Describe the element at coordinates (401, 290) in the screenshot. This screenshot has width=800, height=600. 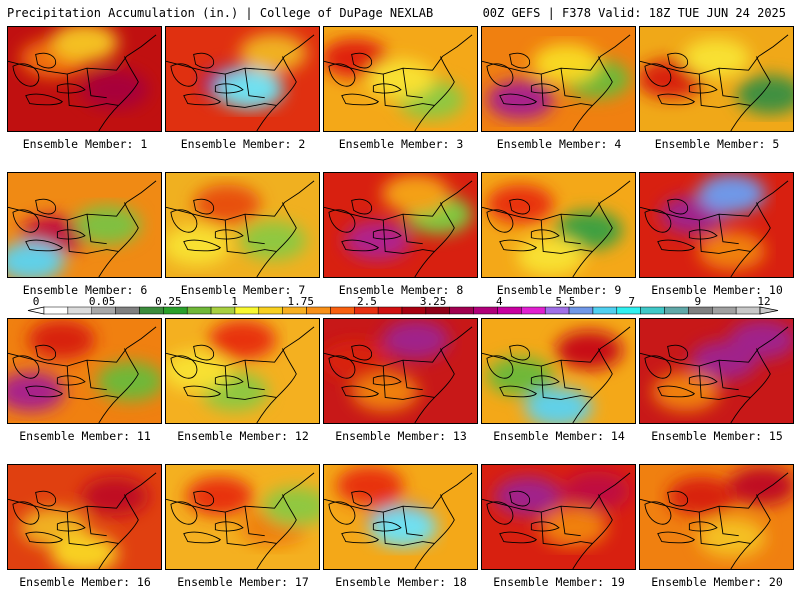
I see `ensemble-member-label: Ensemble Member: 8` at that location.